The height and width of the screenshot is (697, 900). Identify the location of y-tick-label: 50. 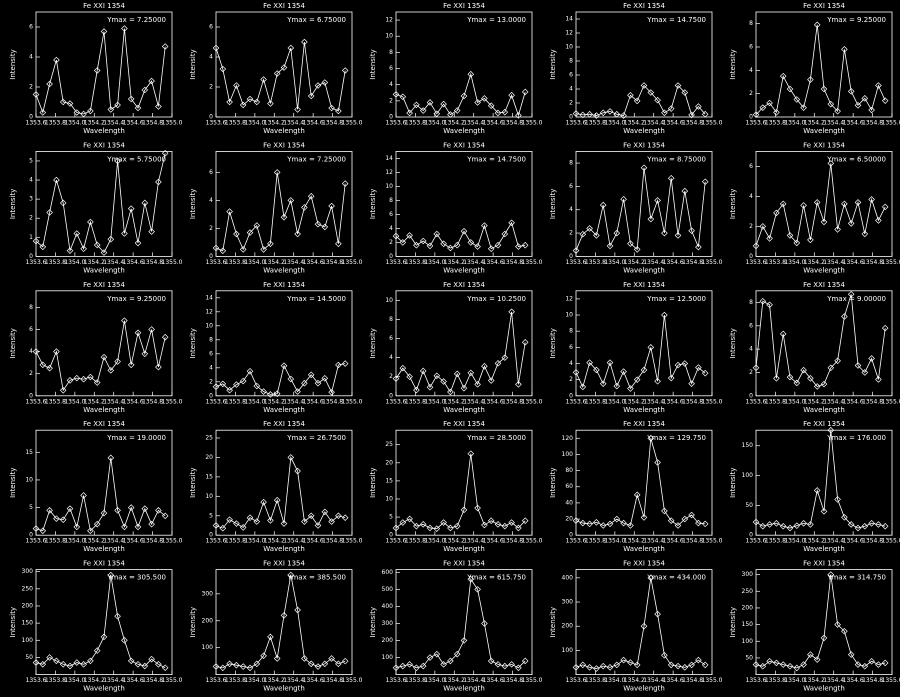
(29, 657).